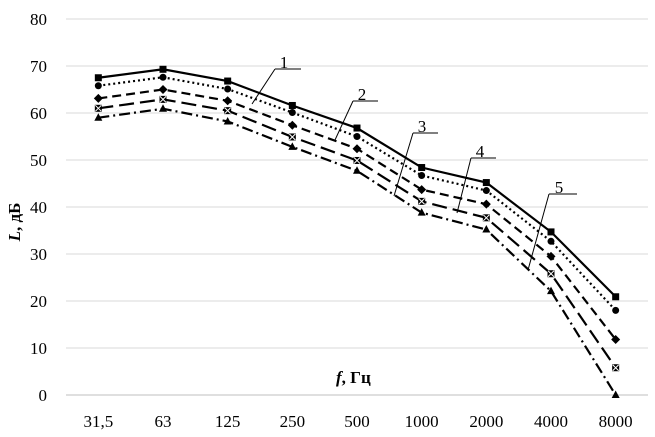 The image size is (655, 437). I want to click on curve-label: 4, so click(480, 151).